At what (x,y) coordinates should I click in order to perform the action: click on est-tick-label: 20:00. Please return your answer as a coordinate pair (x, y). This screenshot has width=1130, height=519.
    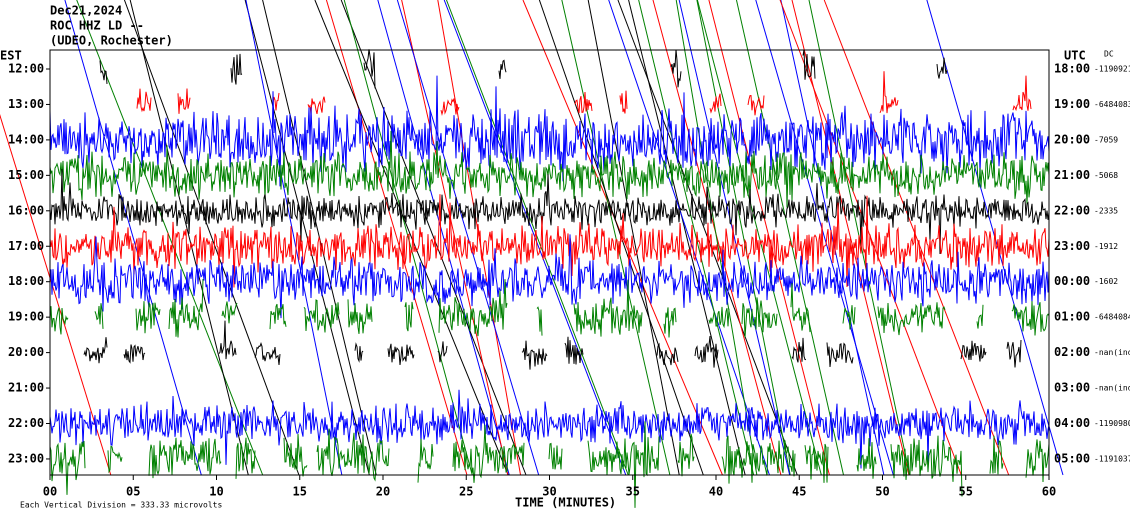
    Looking at the image, I should click on (26, 352).